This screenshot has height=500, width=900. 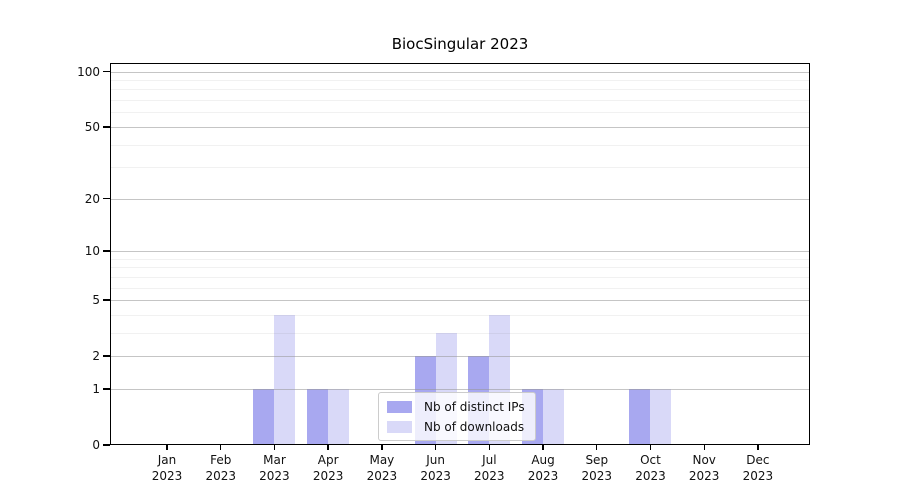 What do you see at coordinates (318, 416) in the screenshot?
I see `bar-distinct-ips-apr` at bounding box center [318, 416].